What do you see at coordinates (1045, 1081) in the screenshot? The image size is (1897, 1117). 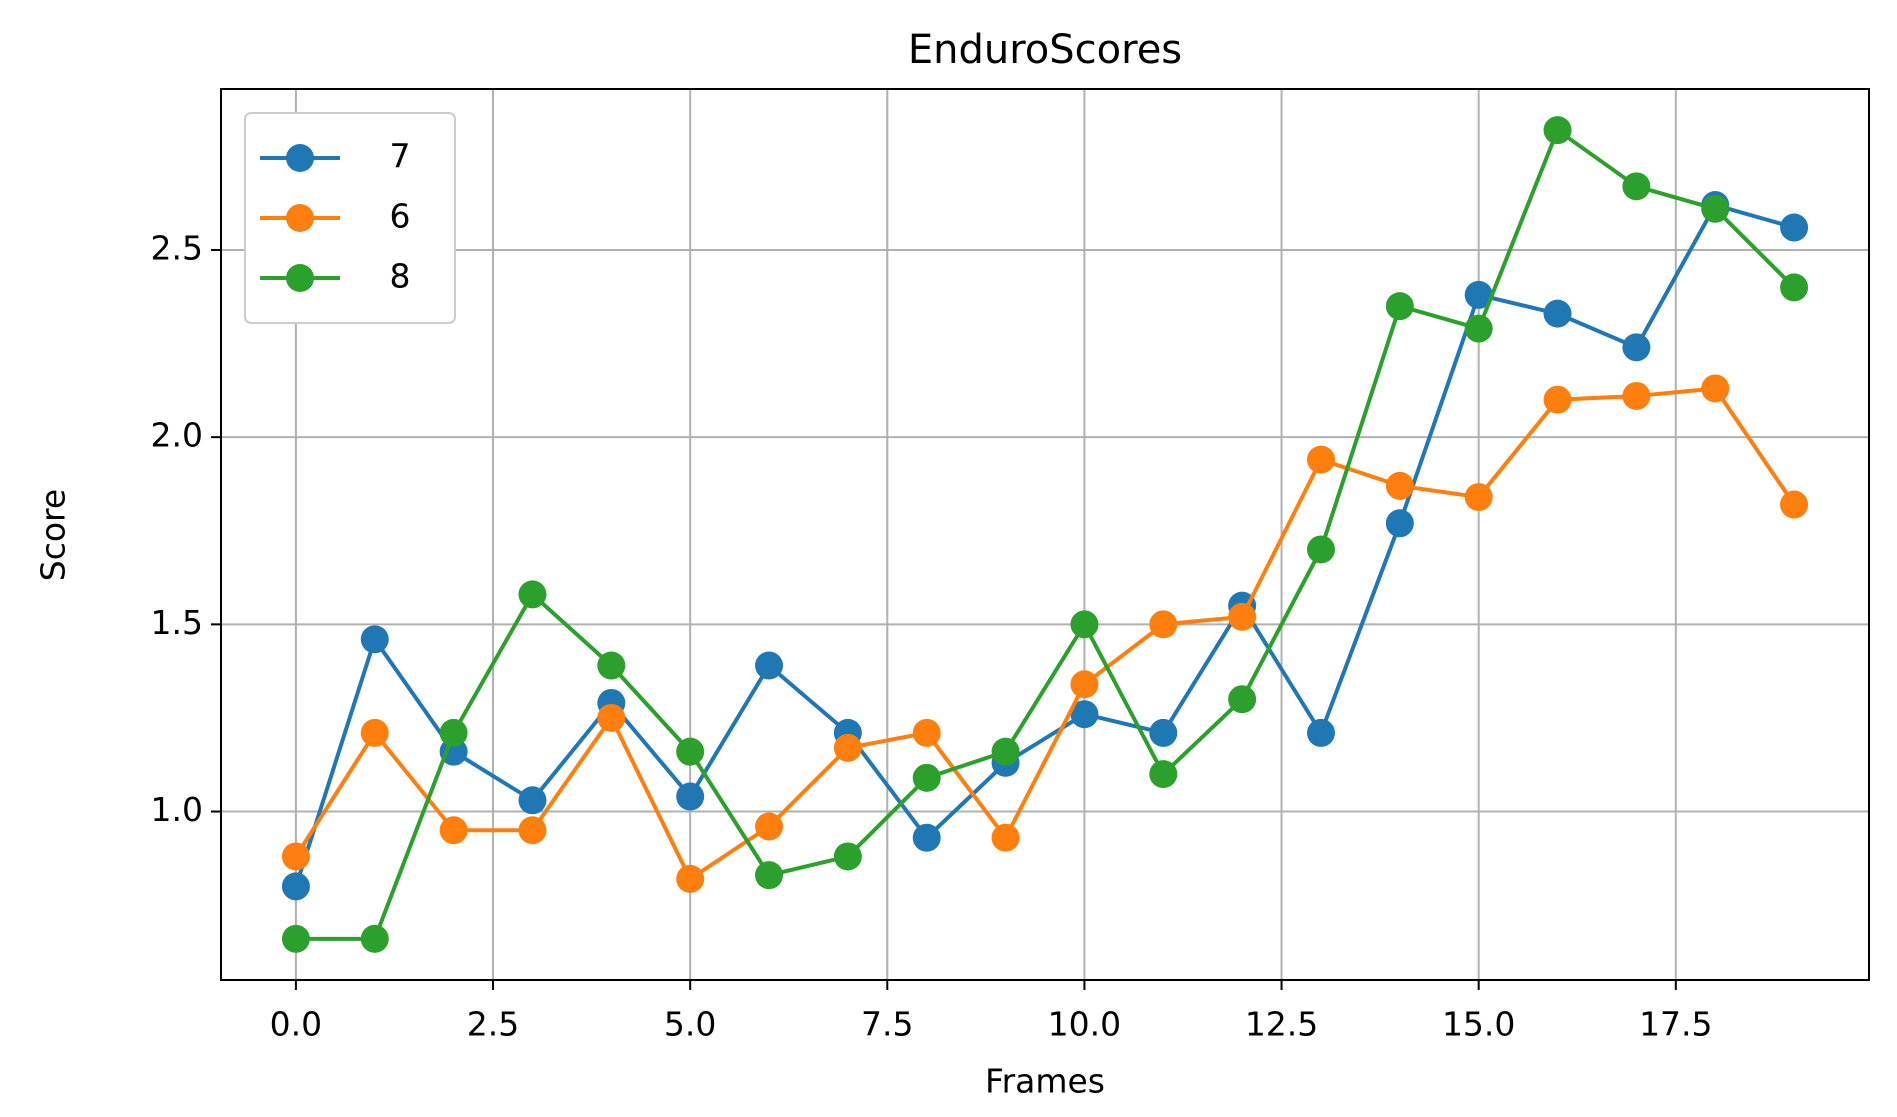 I see `x-axis-label: Frames` at bounding box center [1045, 1081].